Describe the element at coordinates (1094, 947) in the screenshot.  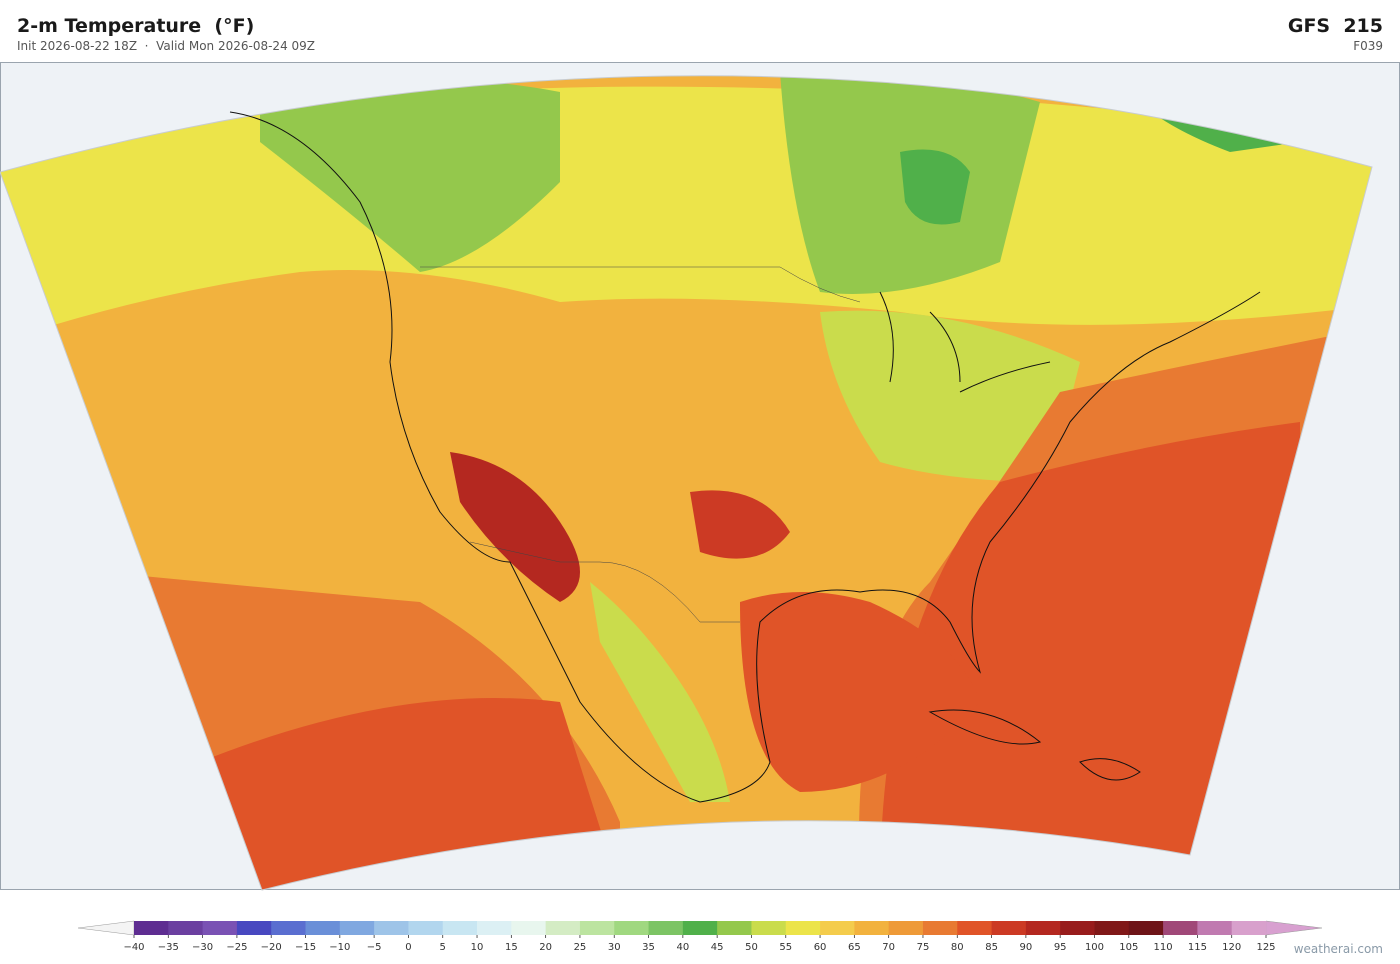
I see `colorbar-tick-label: 100` at that location.